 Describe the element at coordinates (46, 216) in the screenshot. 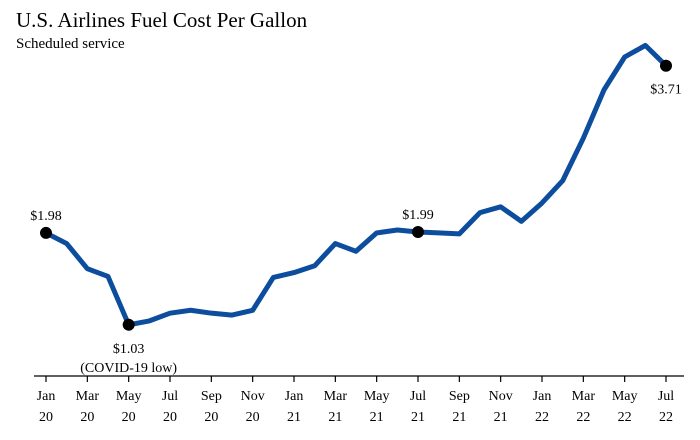

I see `annotation-label: $1.98` at that location.